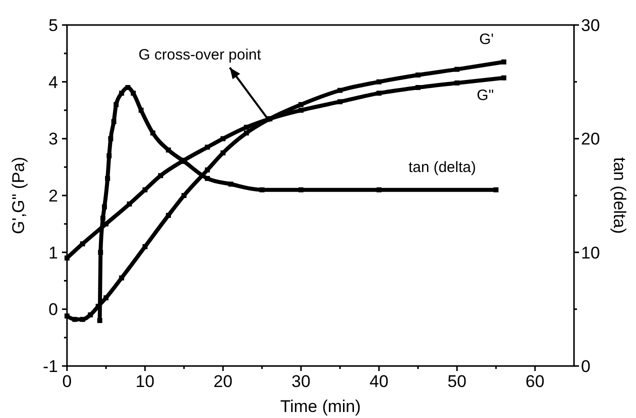 This screenshot has height=418, width=636. Describe the element at coordinates (53, 252) in the screenshot. I see `y-tick-label: 1` at that location.